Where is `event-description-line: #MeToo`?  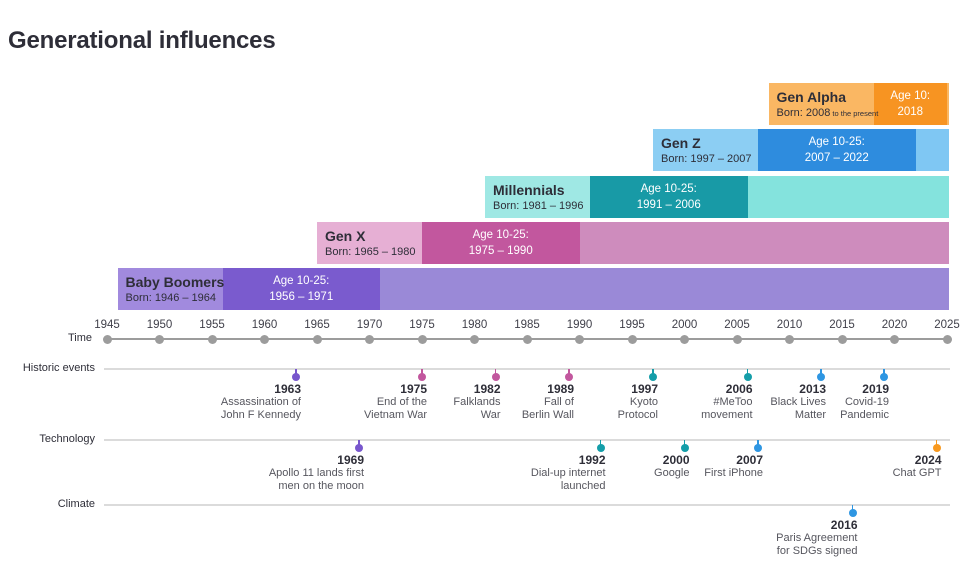
event-description-line: #MeToo is located at coordinates (733, 402).